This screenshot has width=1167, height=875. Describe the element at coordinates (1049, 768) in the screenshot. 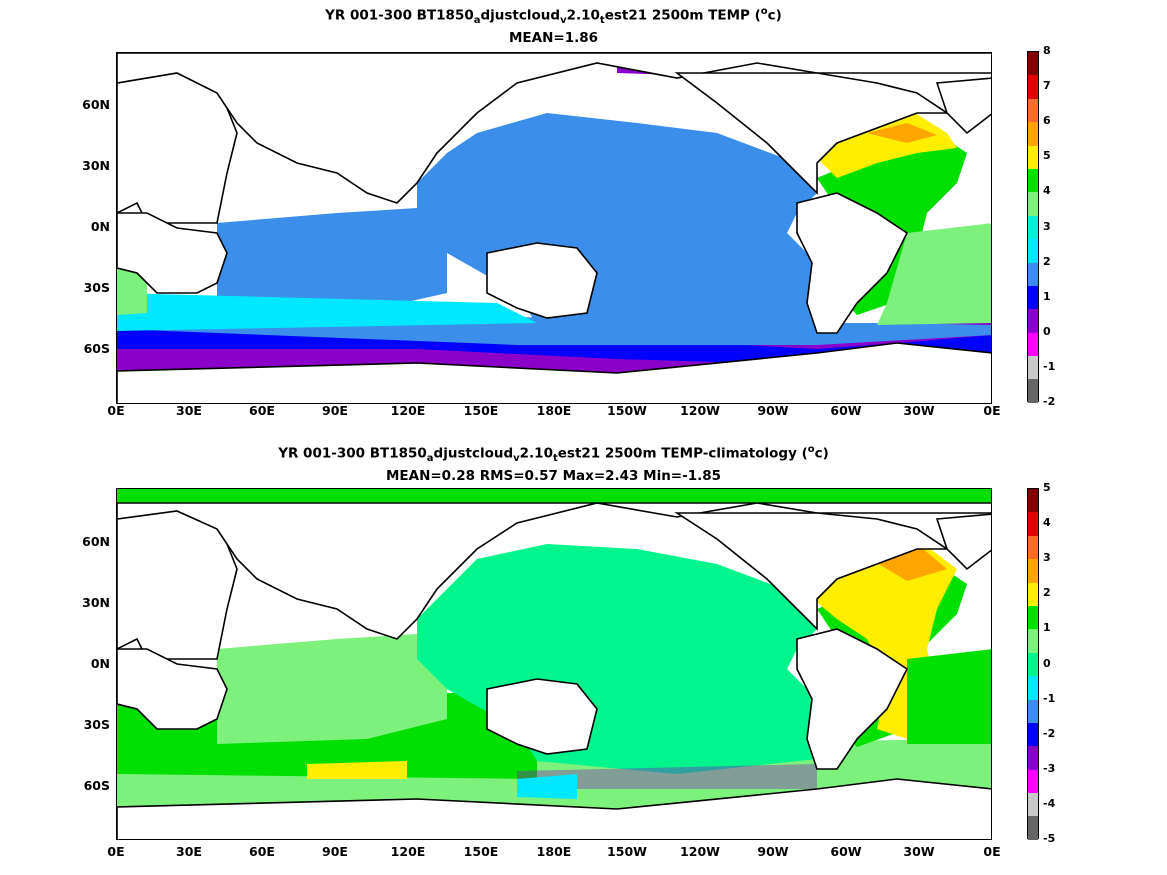

I see `colorbar-tick-label: -3` at that location.